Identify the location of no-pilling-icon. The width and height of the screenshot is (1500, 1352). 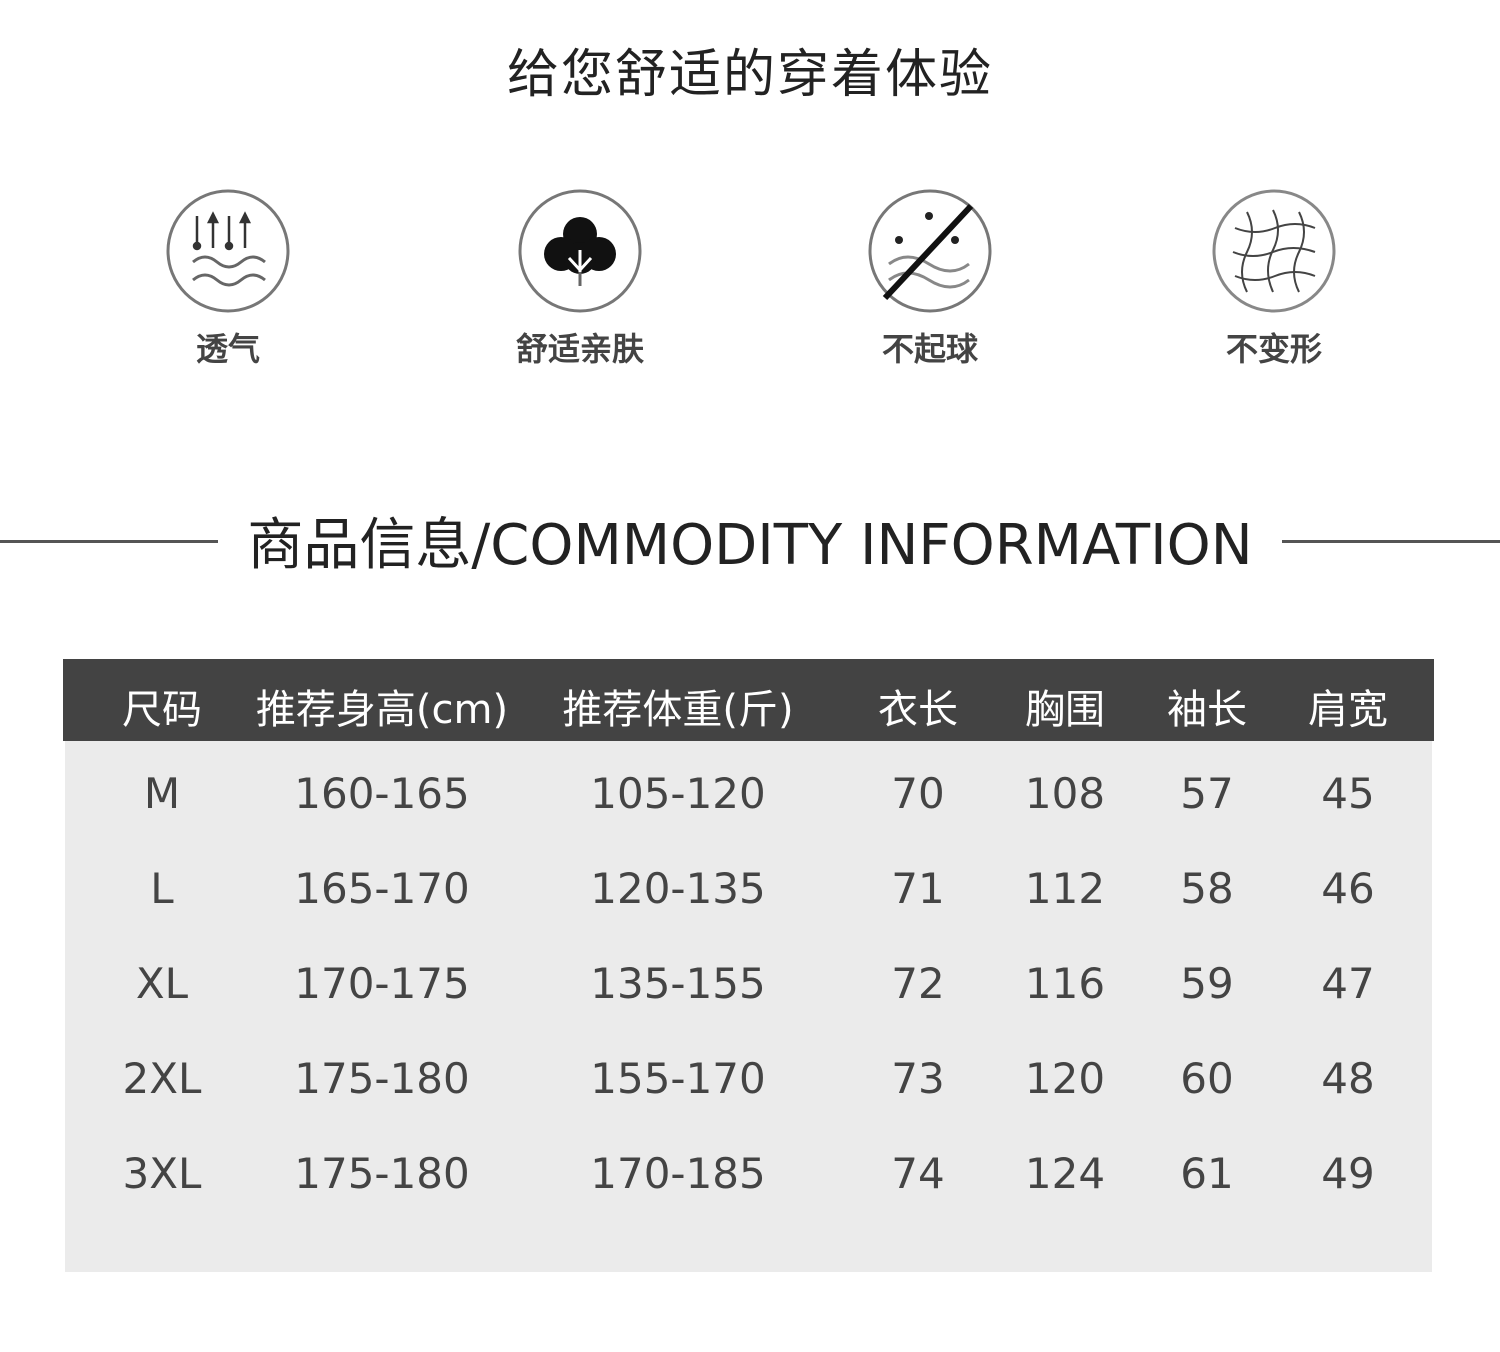
(930, 251).